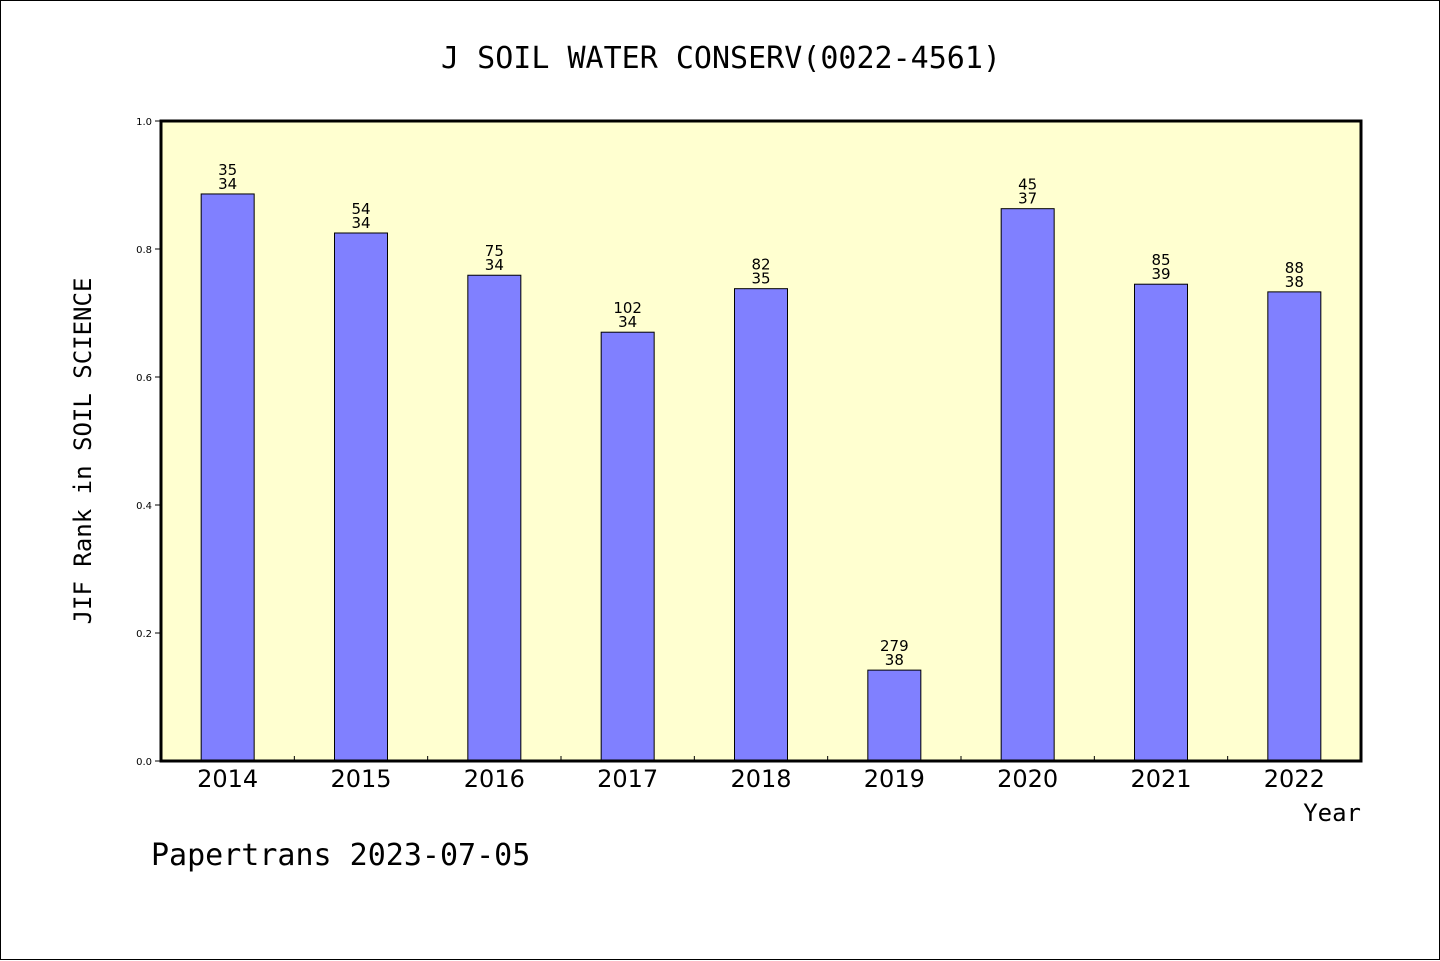  I want to click on y-axis-label: JIF Rank in SOIL SCIENCE, so click(83, 451).